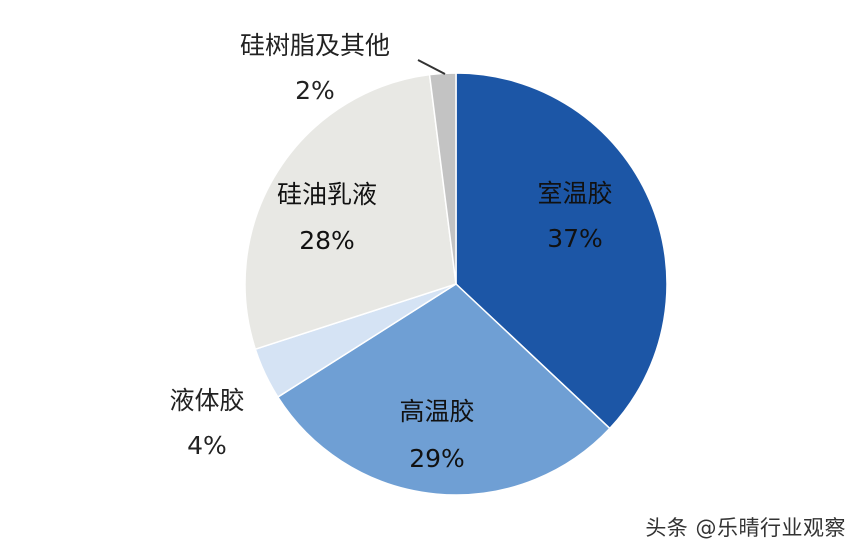 This screenshot has width=860, height=556. Describe the element at coordinates (315, 90) in the screenshot. I see `slice-percent-硅树脂及其他: 2%` at that location.